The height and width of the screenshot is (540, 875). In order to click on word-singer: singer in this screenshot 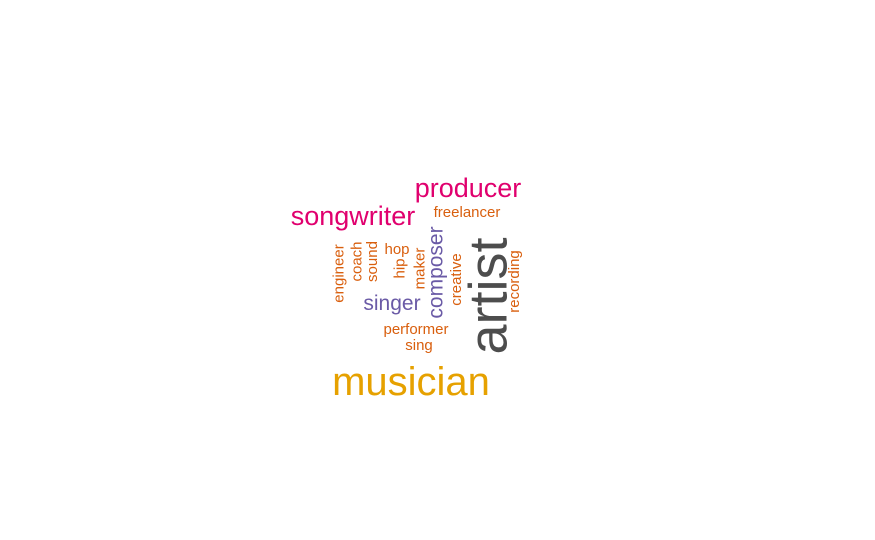, I will do `click(392, 303)`.